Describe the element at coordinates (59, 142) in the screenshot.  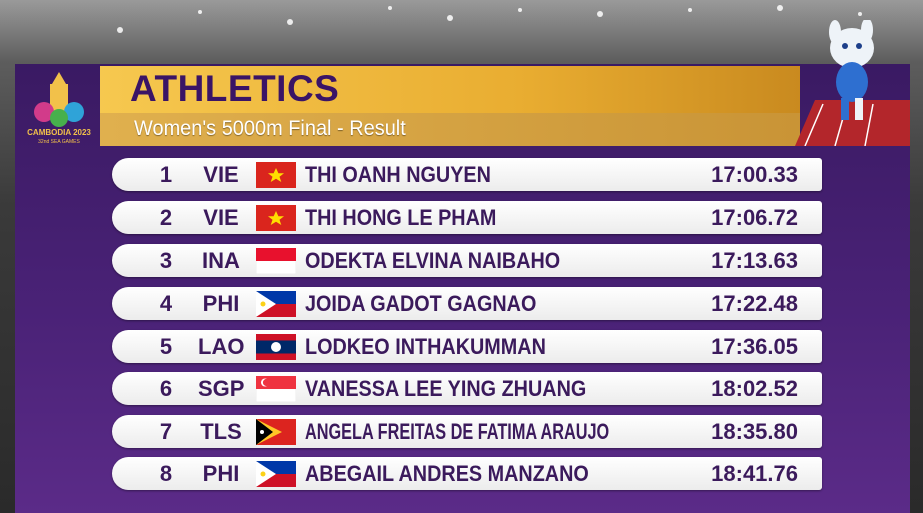
I see `logo-subtitle: 32nd SEA GAMES` at that location.